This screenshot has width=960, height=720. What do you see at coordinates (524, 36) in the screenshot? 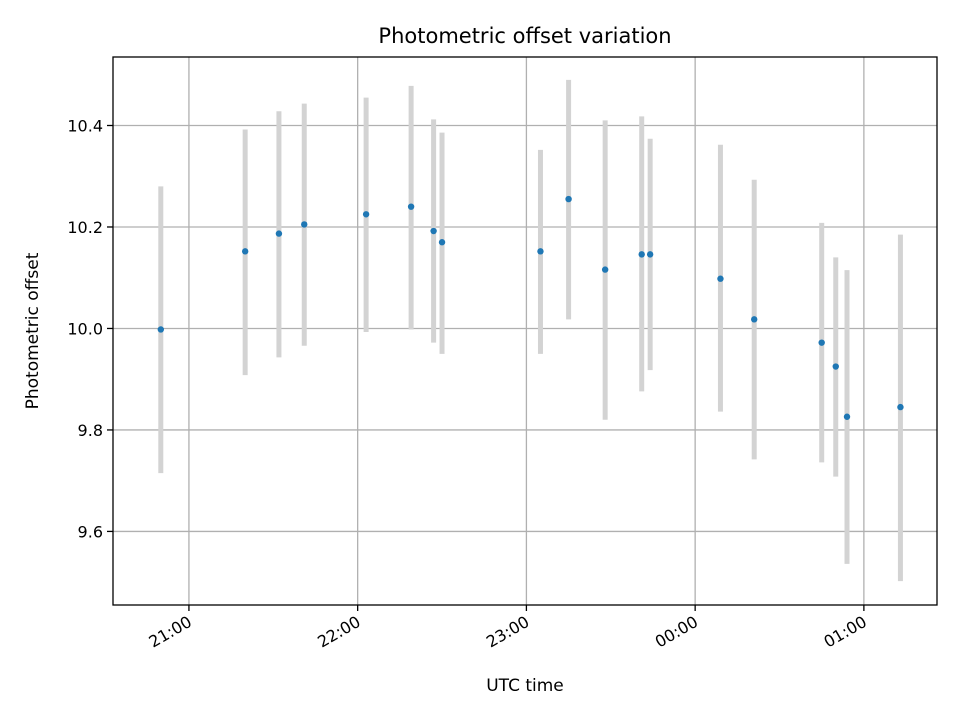
I see `chart-title: Photometric offset variation` at bounding box center [524, 36].